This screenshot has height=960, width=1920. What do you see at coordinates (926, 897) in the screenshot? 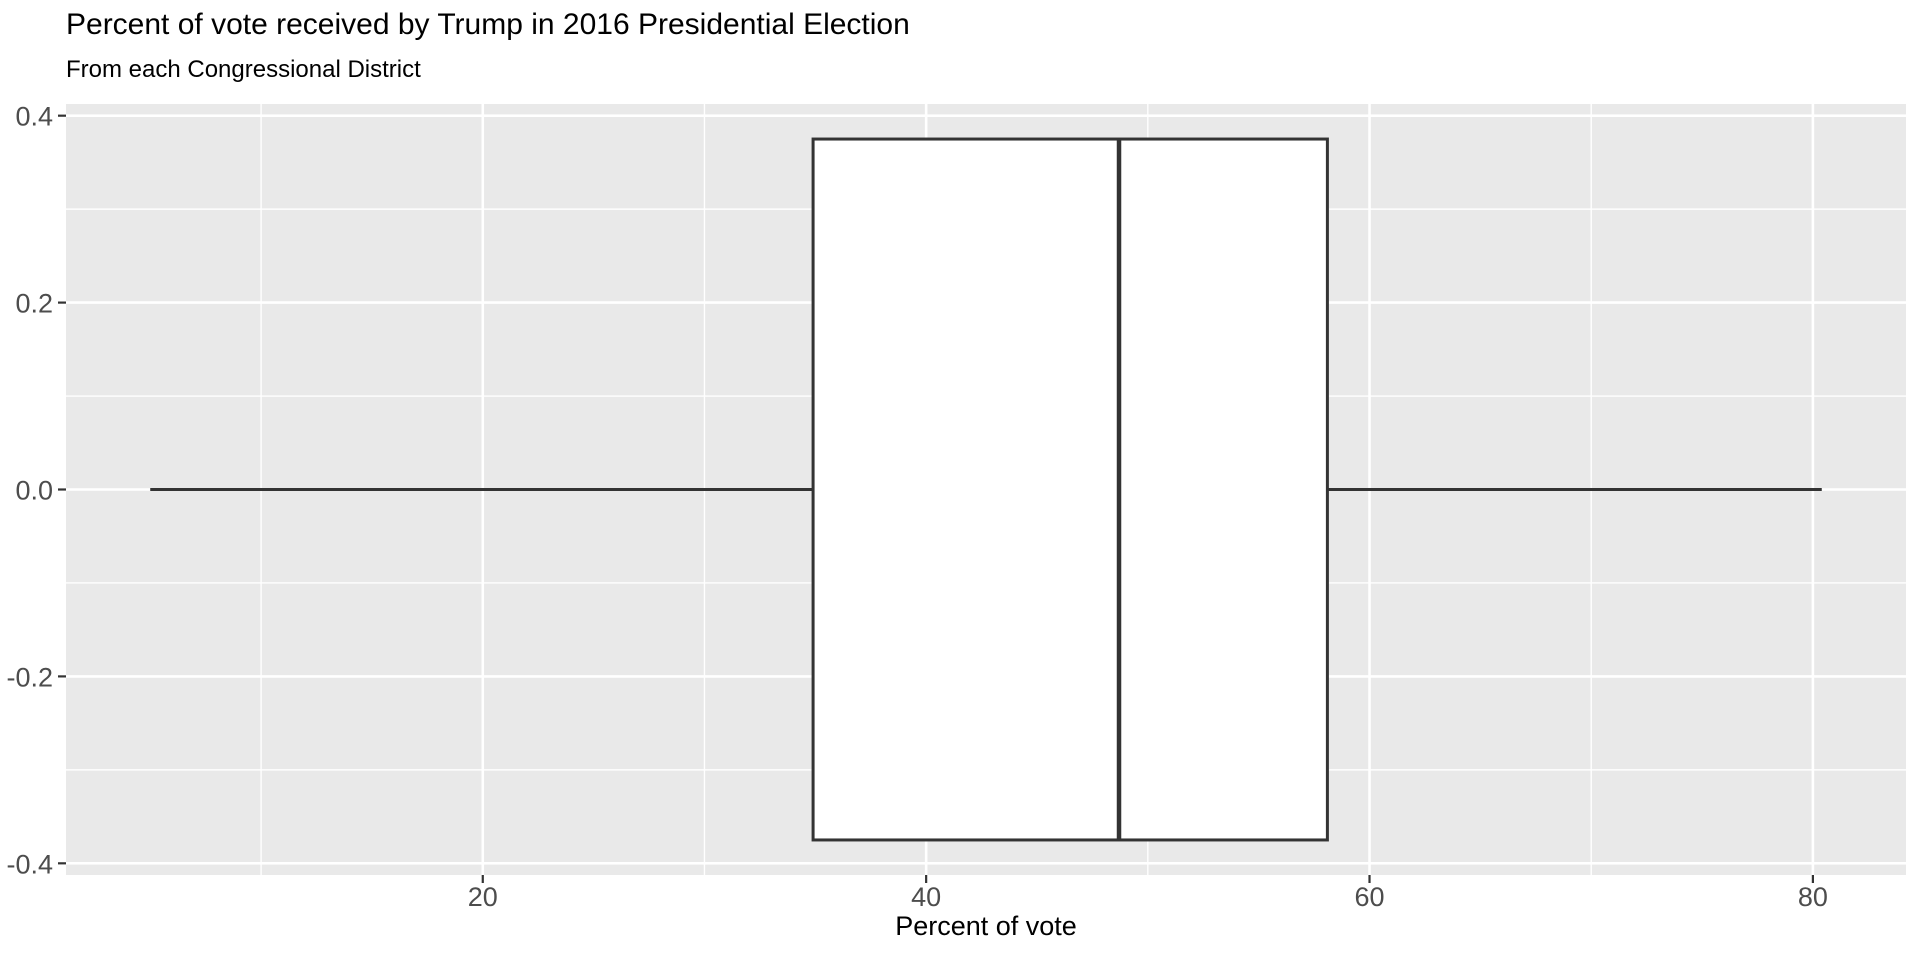
I see `x-tick-label: 40` at bounding box center [926, 897].